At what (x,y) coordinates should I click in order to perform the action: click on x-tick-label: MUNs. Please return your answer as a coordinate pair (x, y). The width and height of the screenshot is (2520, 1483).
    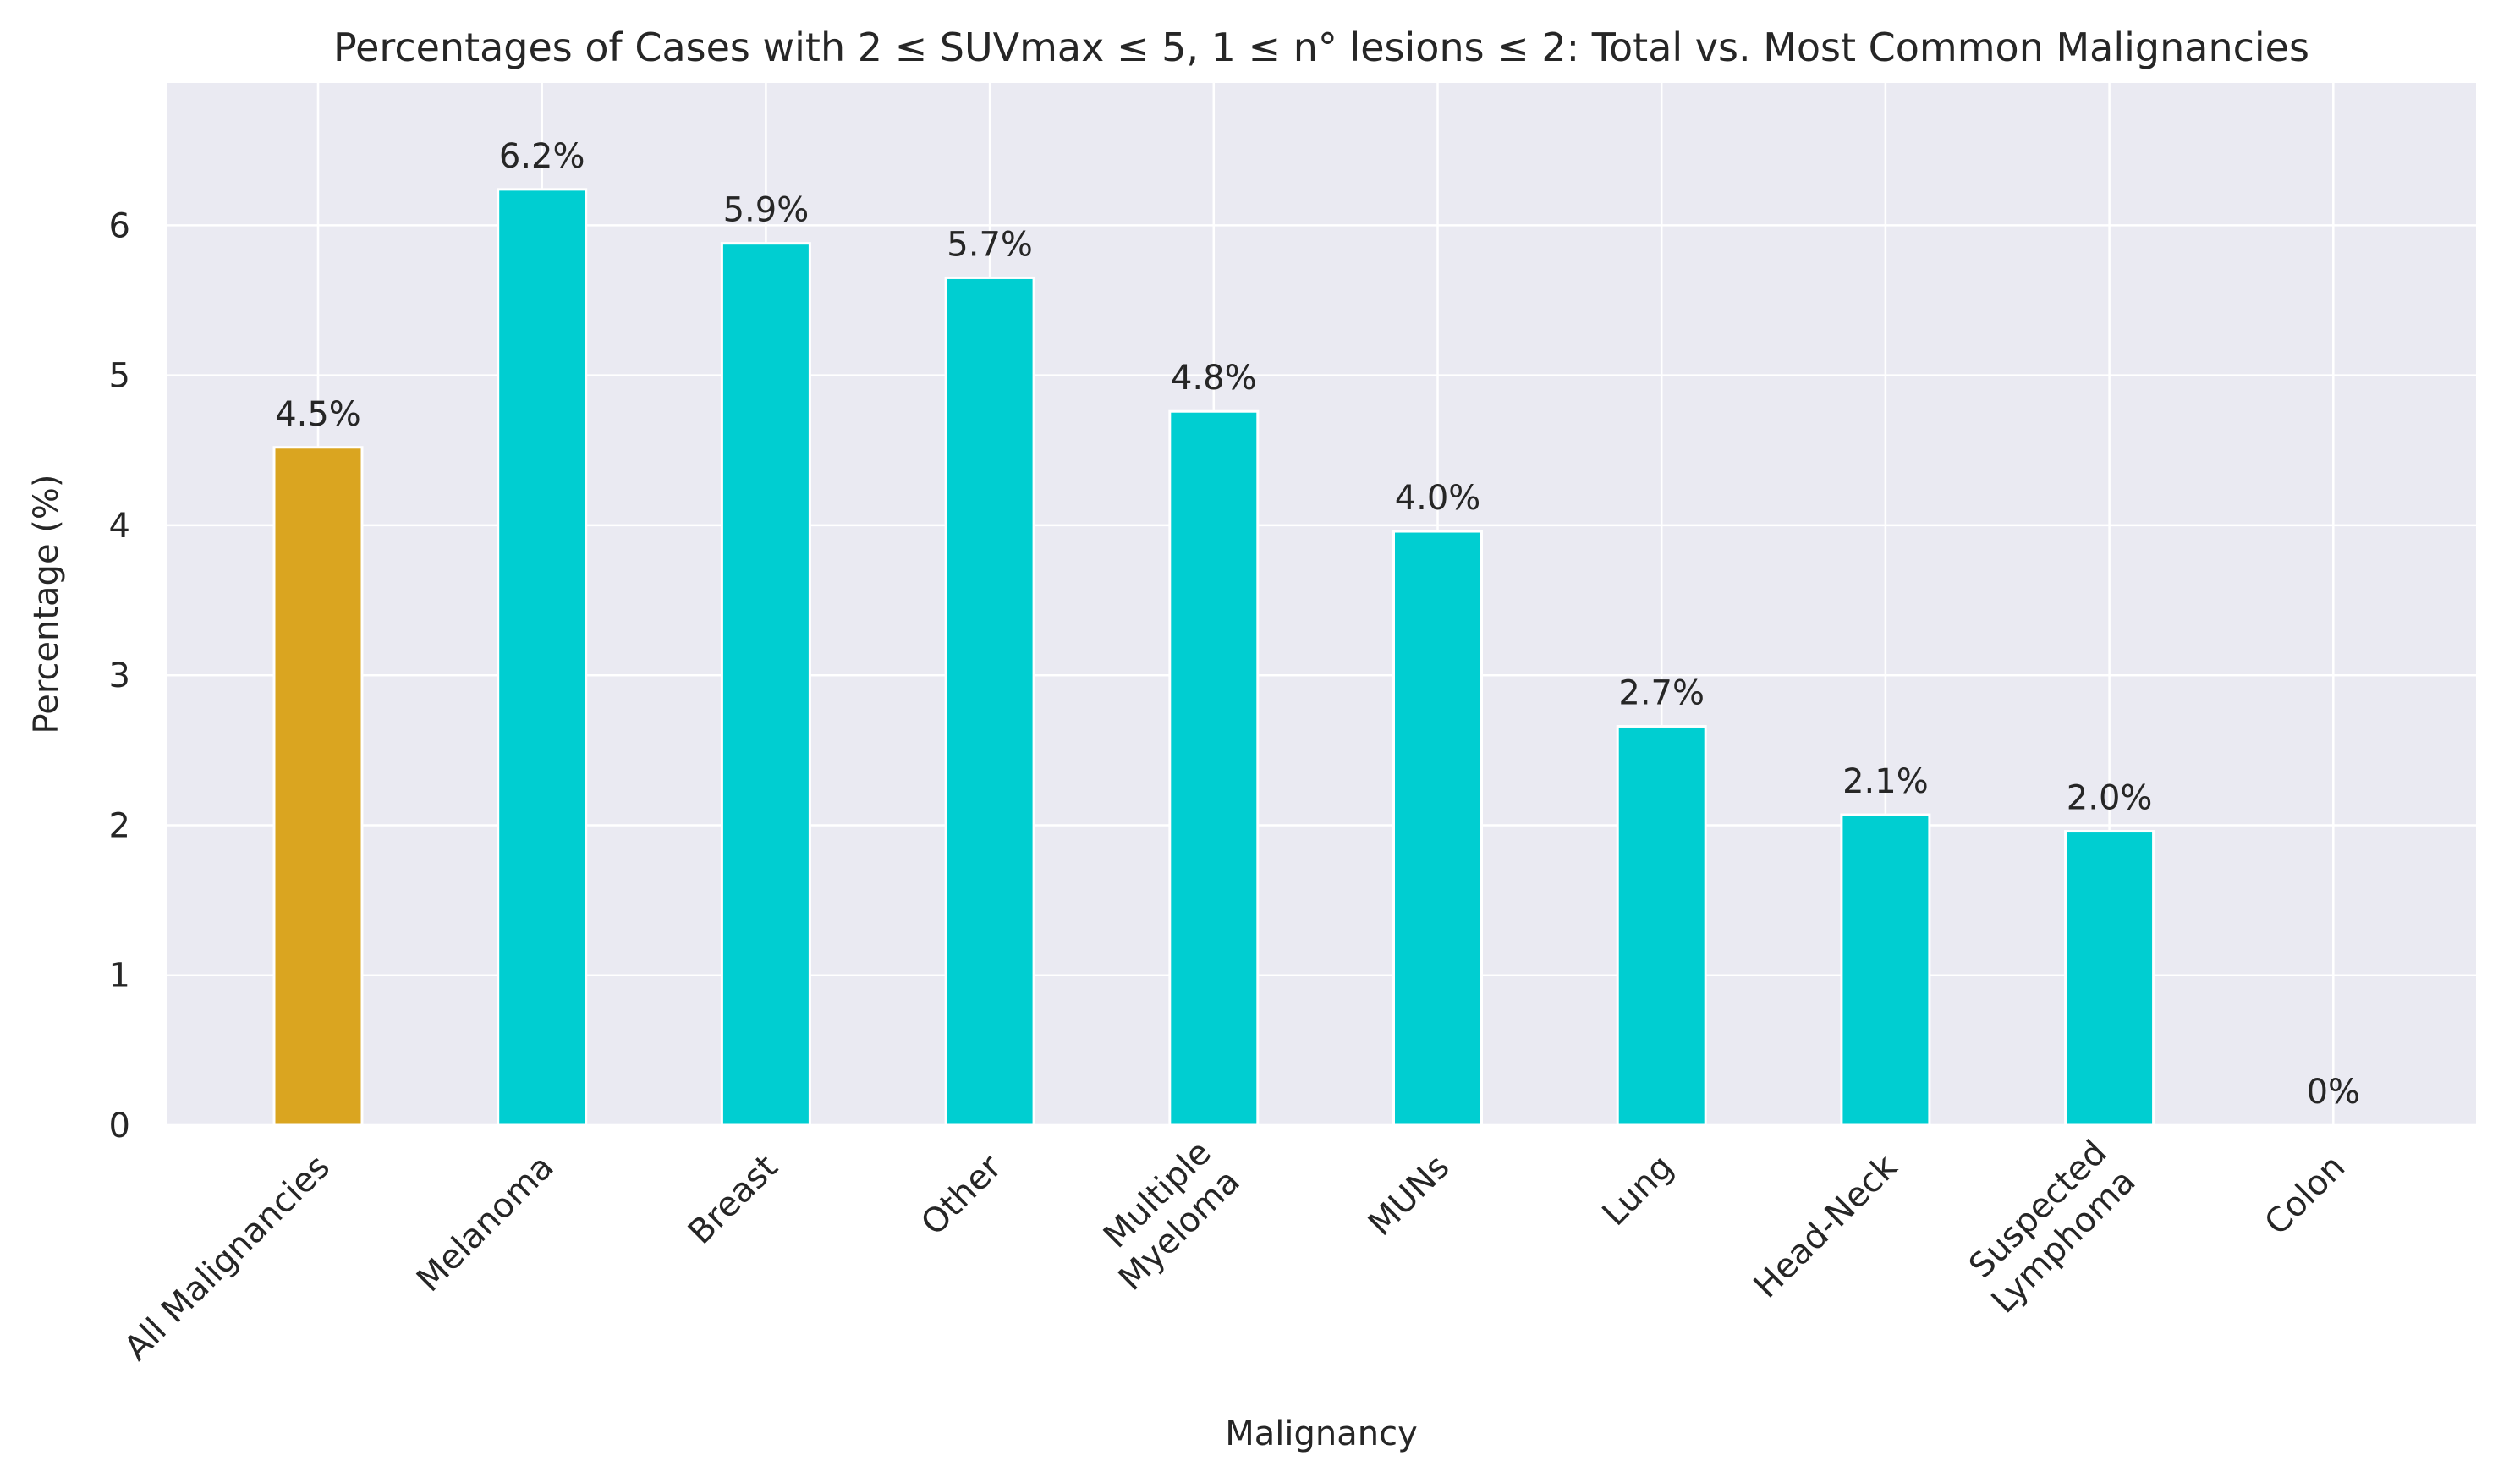
    Looking at the image, I should click on (1409, 1196).